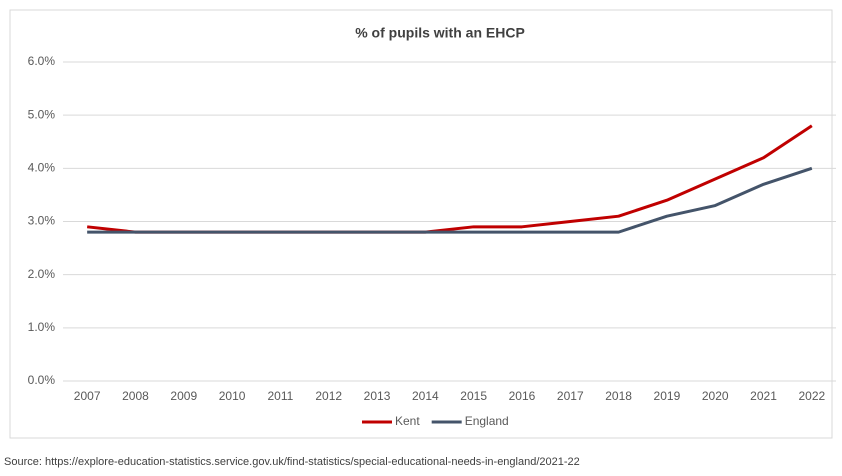 Image resolution: width=842 pixels, height=476 pixels. I want to click on y-tick-label: 0.0%, so click(42, 380).